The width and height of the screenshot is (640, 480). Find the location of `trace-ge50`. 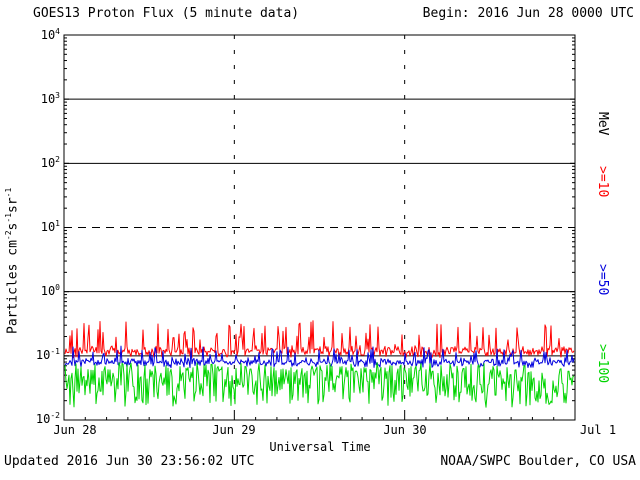

trace-ge50 is located at coordinates (319, 357).